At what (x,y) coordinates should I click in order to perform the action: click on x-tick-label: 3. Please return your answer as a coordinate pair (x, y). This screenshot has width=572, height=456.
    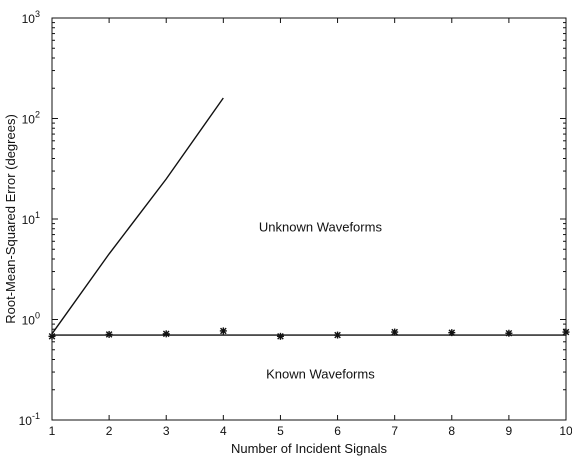
    Looking at the image, I should click on (166, 431).